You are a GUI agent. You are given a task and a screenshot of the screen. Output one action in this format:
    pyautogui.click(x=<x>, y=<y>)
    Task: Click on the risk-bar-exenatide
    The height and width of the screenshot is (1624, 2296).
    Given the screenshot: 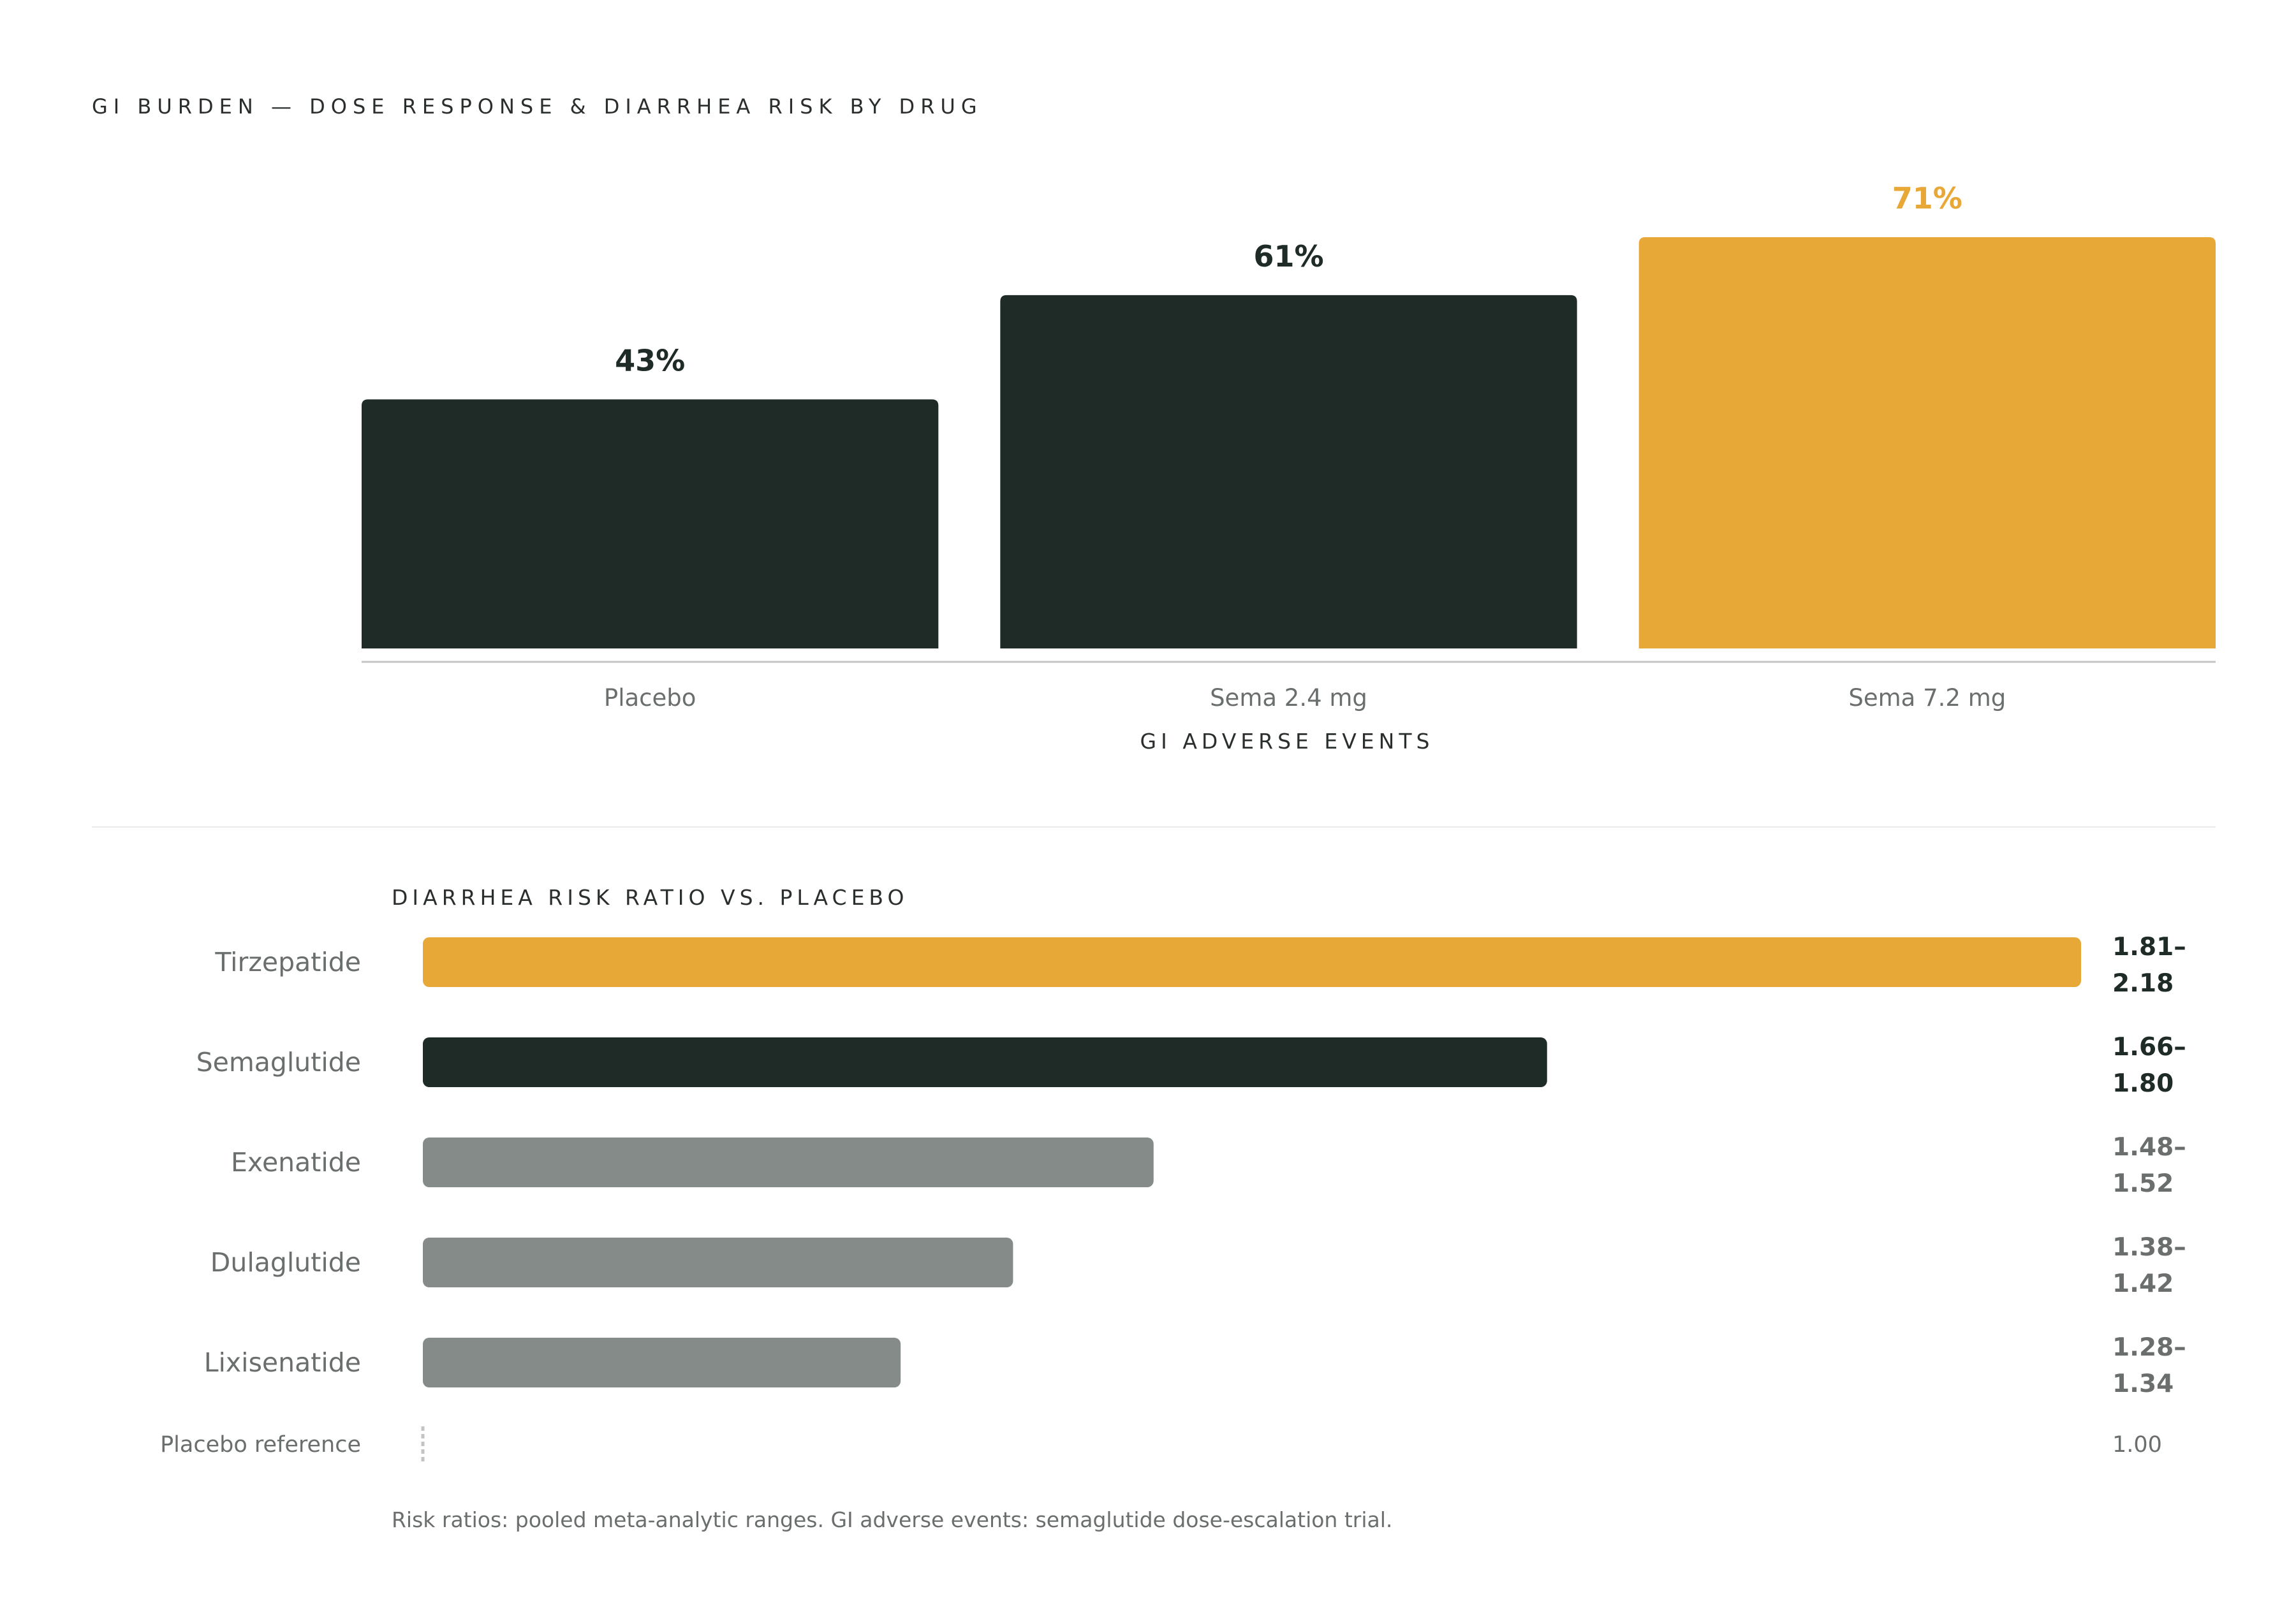 What is the action you would take?
    pyautogui.click(x=788, y=1162)
    